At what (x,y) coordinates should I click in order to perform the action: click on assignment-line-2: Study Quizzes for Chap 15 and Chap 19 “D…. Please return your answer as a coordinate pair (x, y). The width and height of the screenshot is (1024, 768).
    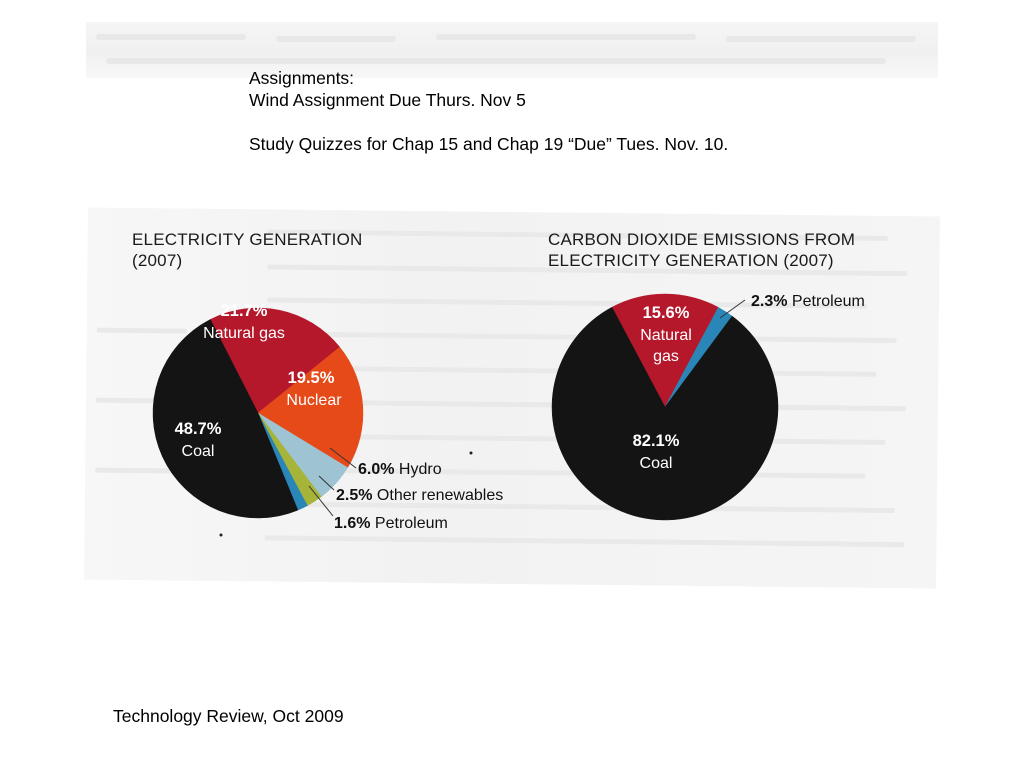
    Looking at the image, I should click on (489, 144).